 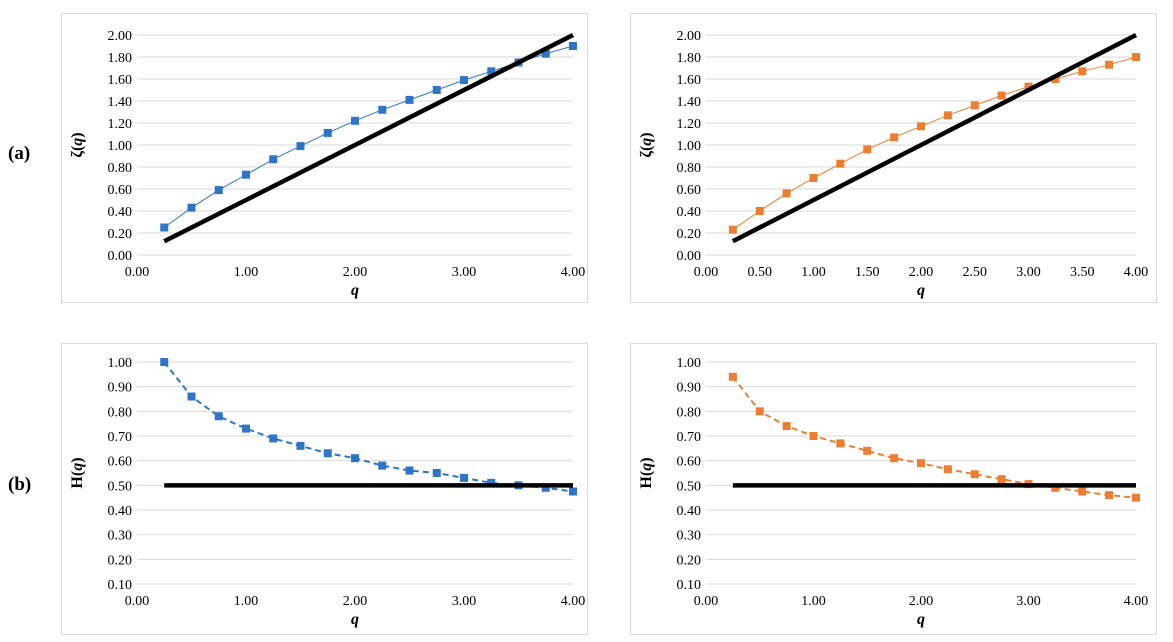 What do you see at coordinates (120, 437) in the screenshot?
I see `y-tick-label: 0.70` at bounding box center [120, 437].